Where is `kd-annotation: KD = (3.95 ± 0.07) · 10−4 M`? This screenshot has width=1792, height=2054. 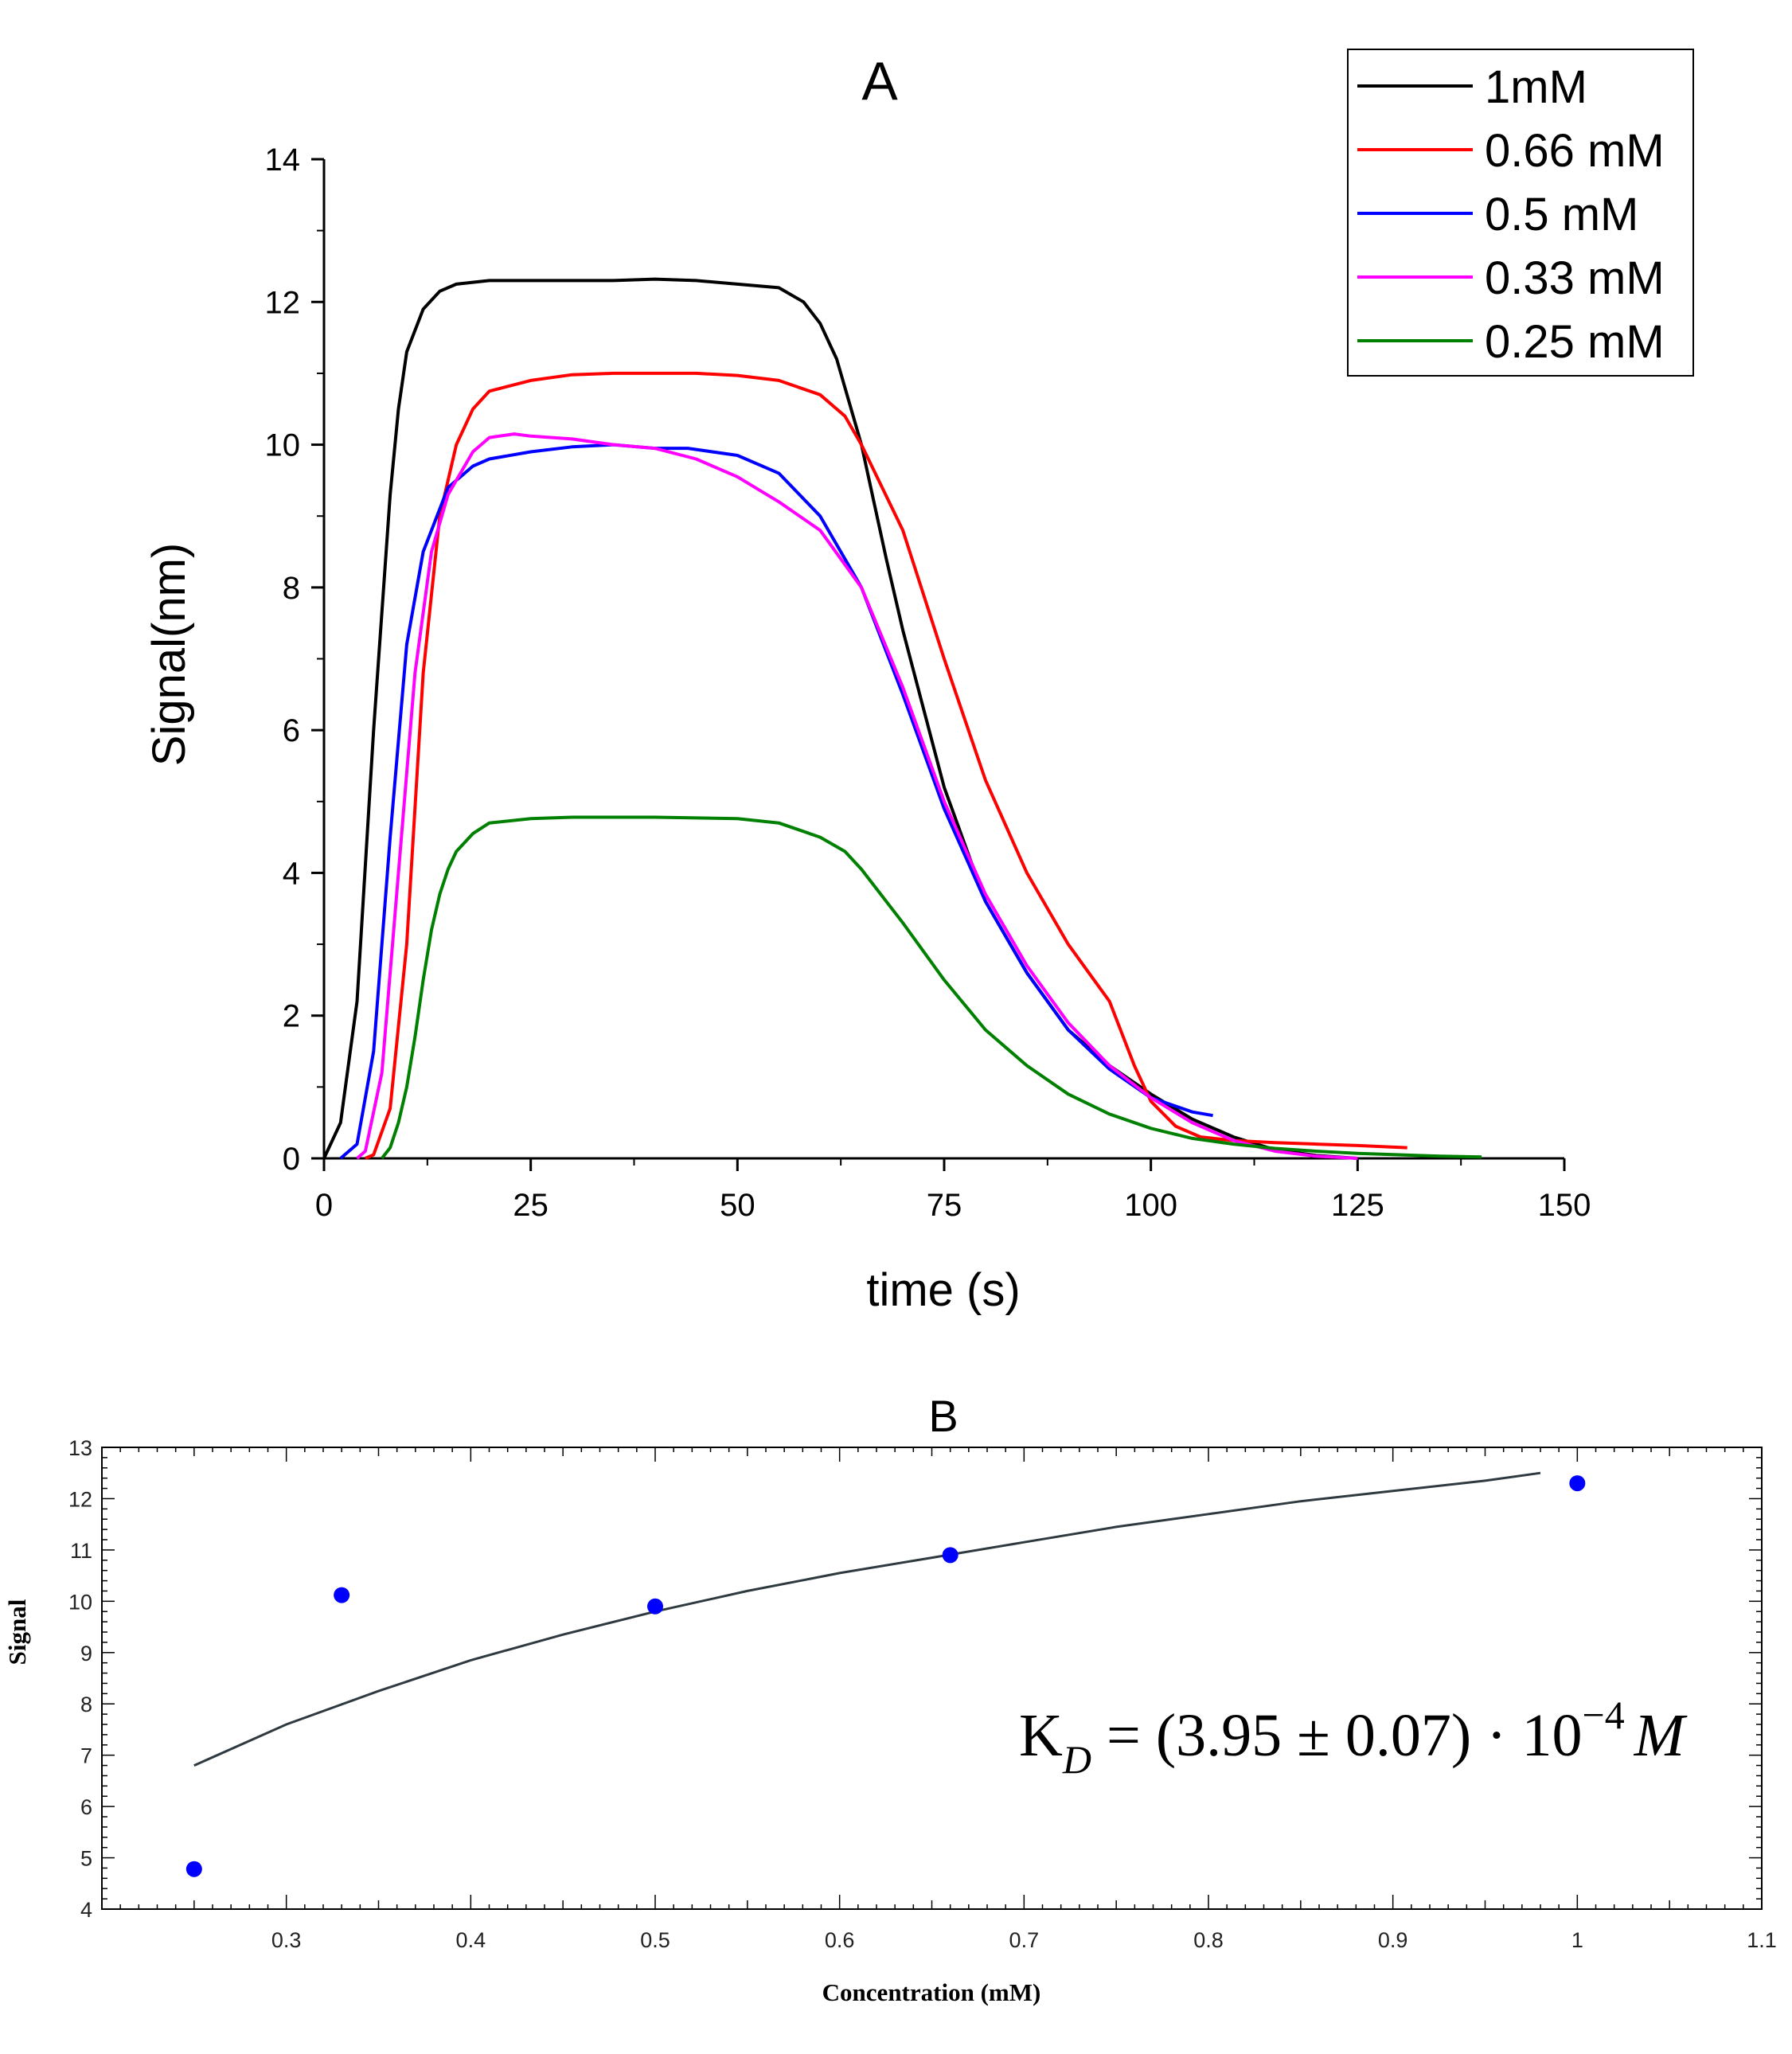
kd-annotation: KD = (3.95 ± 0.07) · 10−4 M is located at coordinates (1353, 1738).